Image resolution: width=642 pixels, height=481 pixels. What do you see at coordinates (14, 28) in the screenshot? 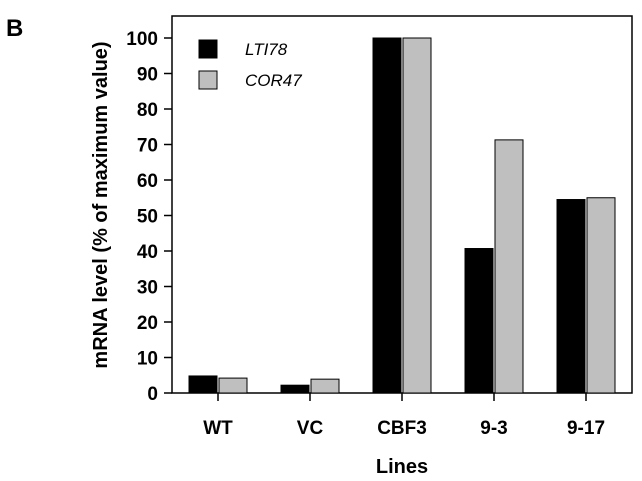
I see `panel-label: B` at bounding box center [14, 28].